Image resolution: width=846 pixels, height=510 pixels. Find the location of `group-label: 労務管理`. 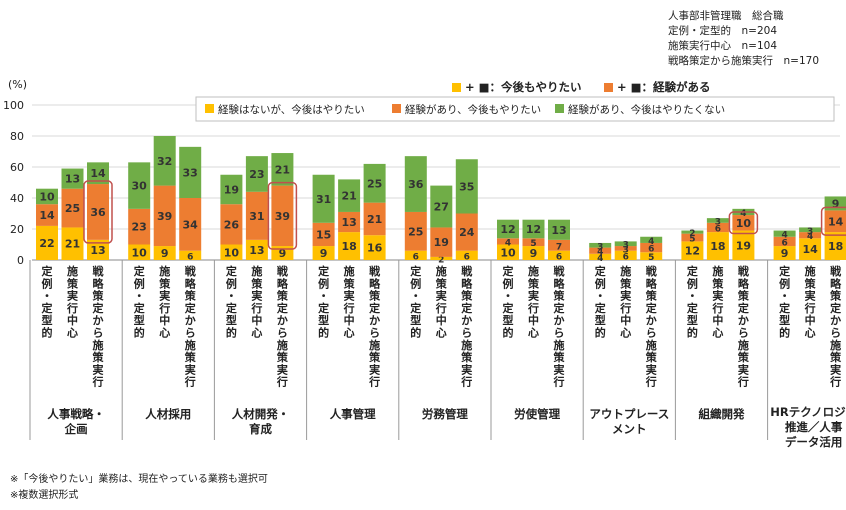

group-label: 労務管理 is located at coordinates (445, 414).